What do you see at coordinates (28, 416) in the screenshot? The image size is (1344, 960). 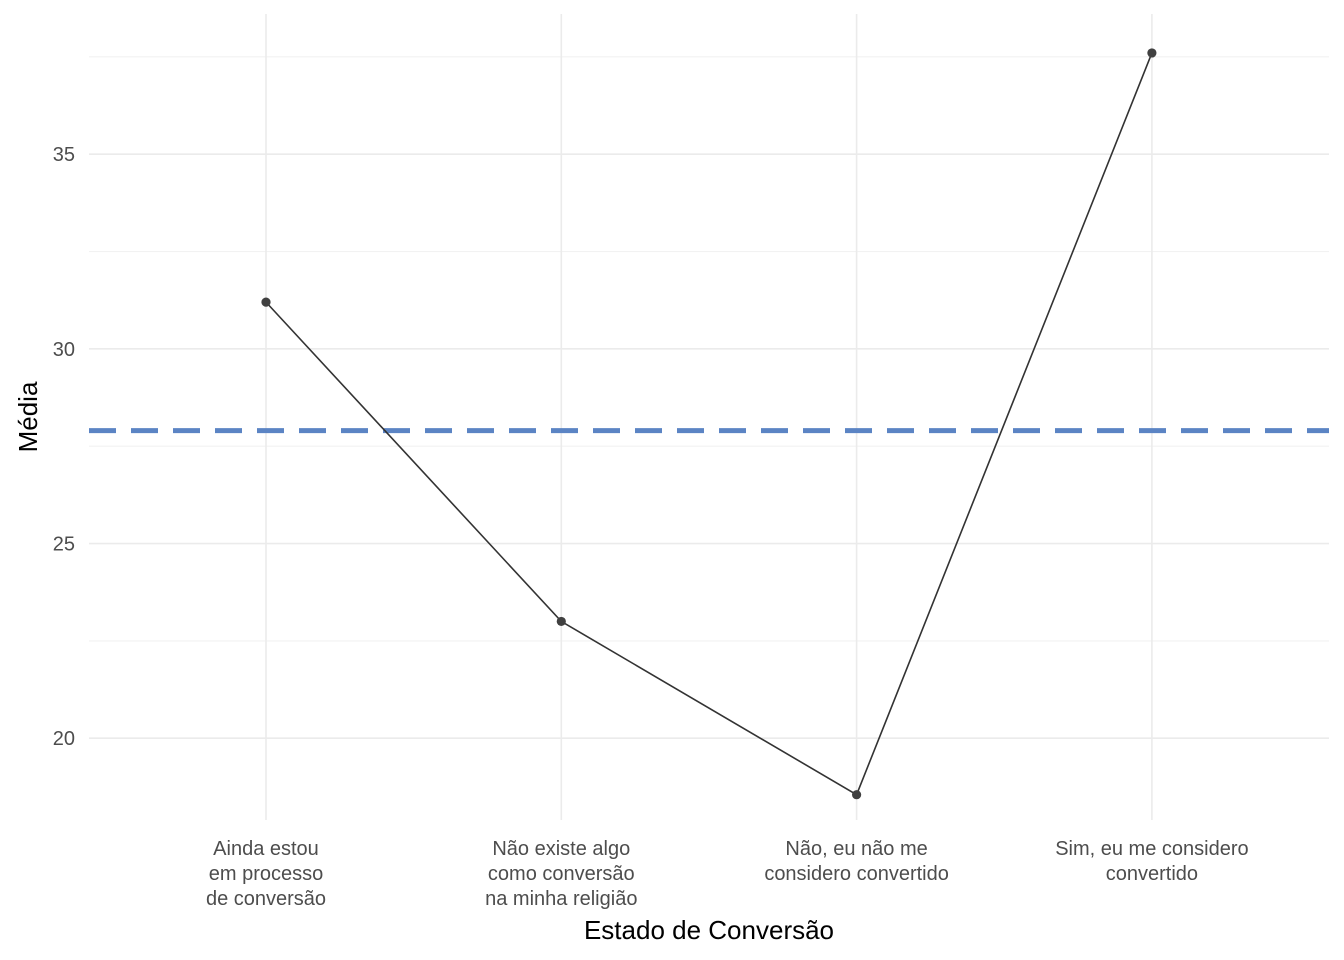 I see `y-axis-title: Média` at bounding box center [28, 416].